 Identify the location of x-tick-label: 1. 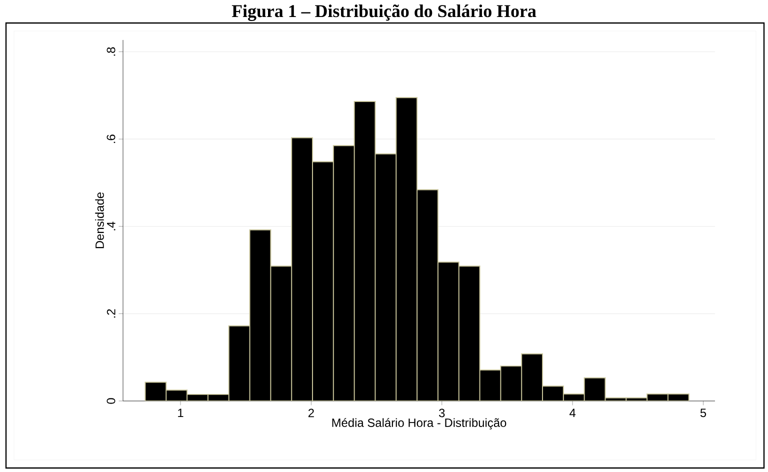
(181, 412).